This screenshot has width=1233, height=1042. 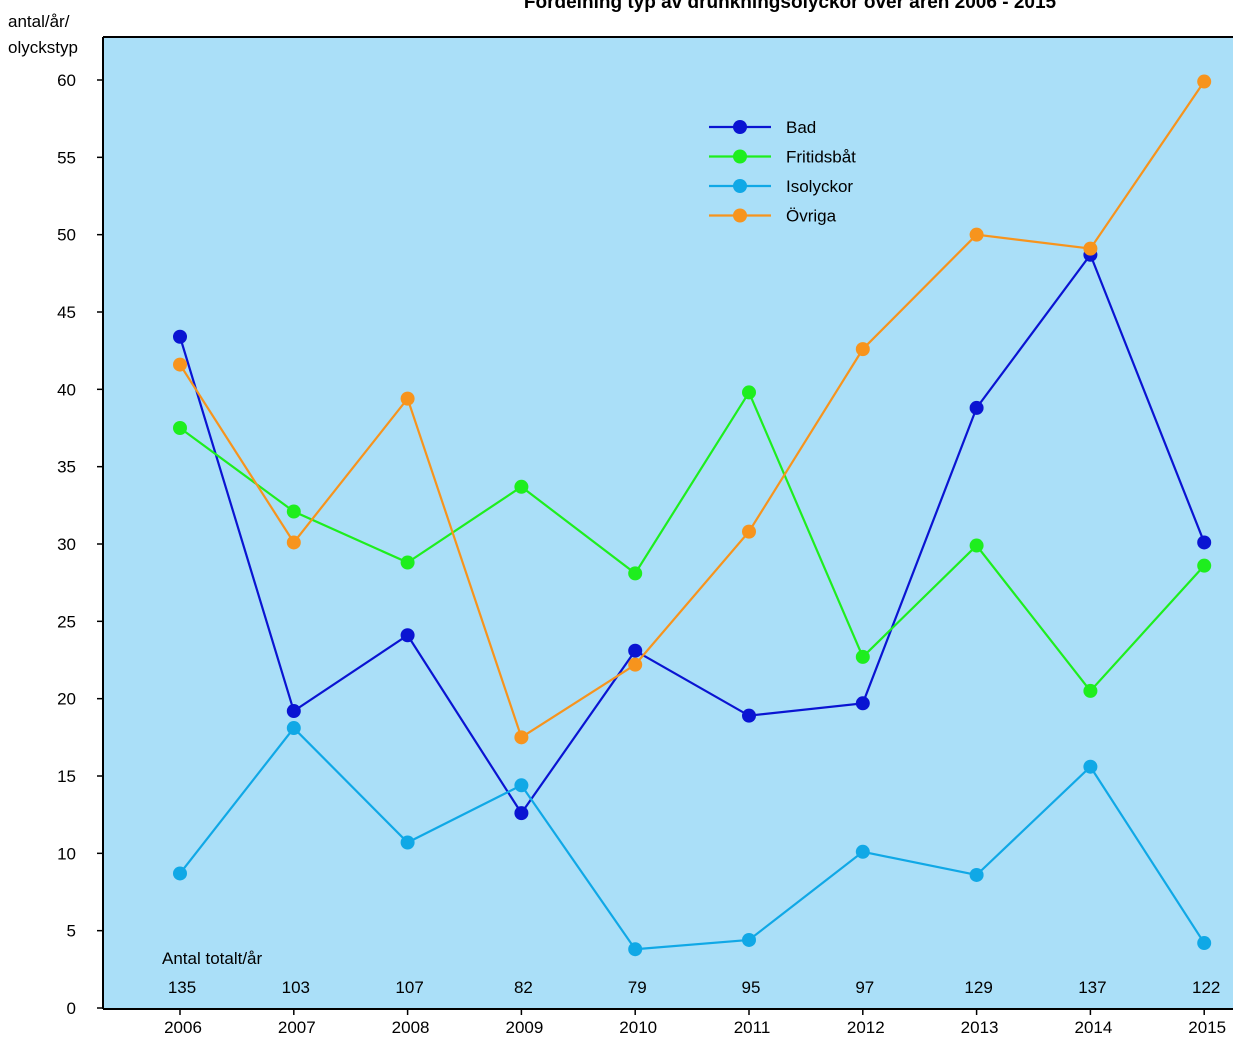 What do you see at coordinates (864, 987) in the screenshot?
I see `total-value: 97` at bounding box center [864, 987].